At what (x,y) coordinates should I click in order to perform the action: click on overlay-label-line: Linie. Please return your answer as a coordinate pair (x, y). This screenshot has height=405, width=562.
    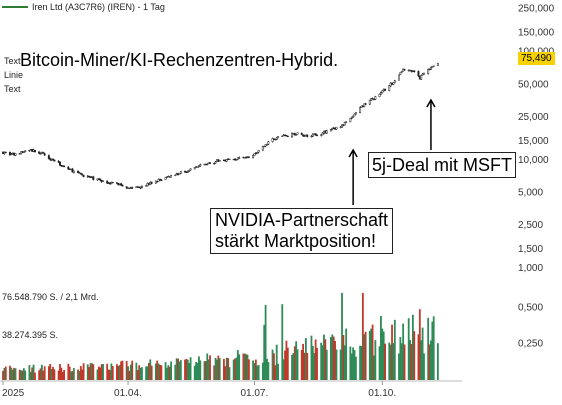
    Looking at the image, I should click on (14, 75).